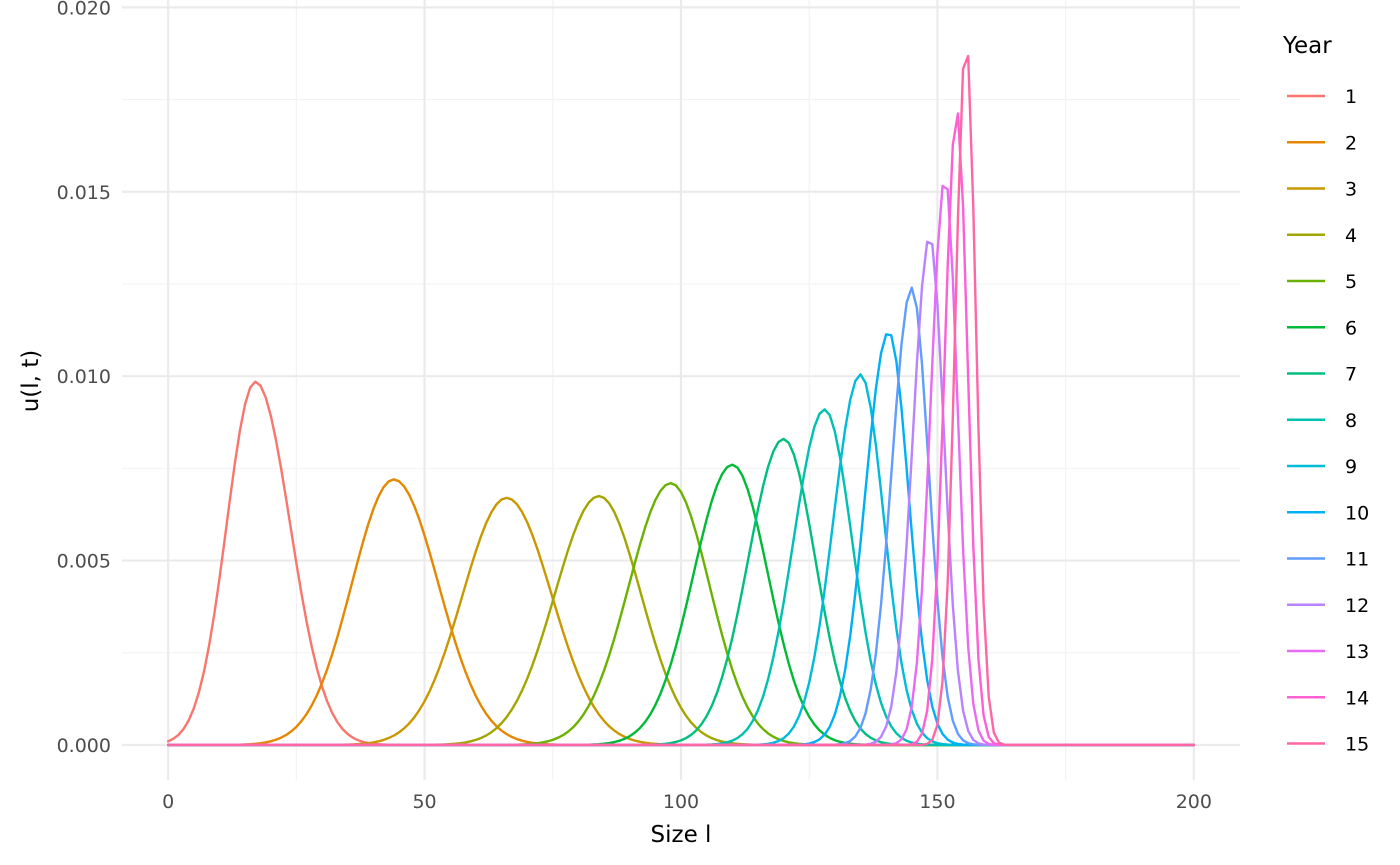 The image size is (1400, 865). What do you see at coordinates (1357, 652) in the screenshot?
I see `legend-label: 13` at bounding box center [1357, 652].